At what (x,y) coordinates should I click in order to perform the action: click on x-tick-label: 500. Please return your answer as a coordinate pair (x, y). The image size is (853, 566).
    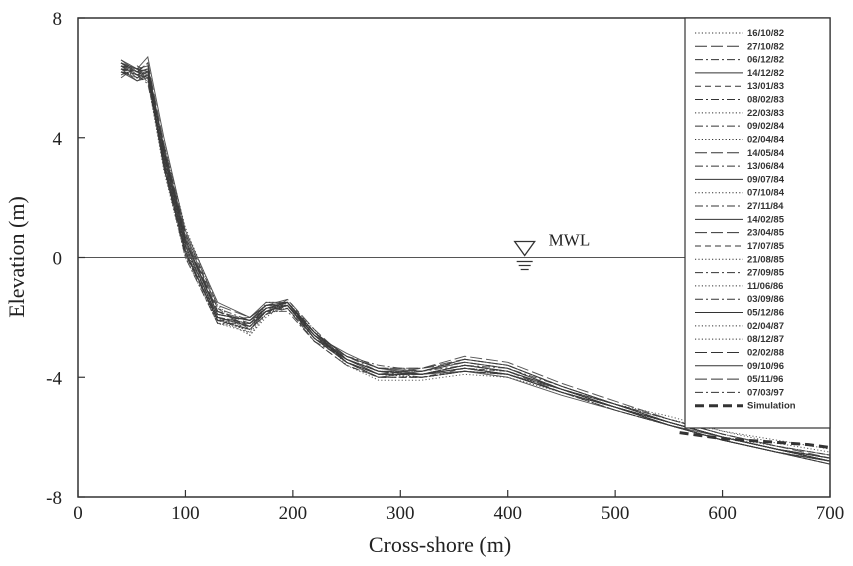
    Looking at the image, I should click on (615, 513).